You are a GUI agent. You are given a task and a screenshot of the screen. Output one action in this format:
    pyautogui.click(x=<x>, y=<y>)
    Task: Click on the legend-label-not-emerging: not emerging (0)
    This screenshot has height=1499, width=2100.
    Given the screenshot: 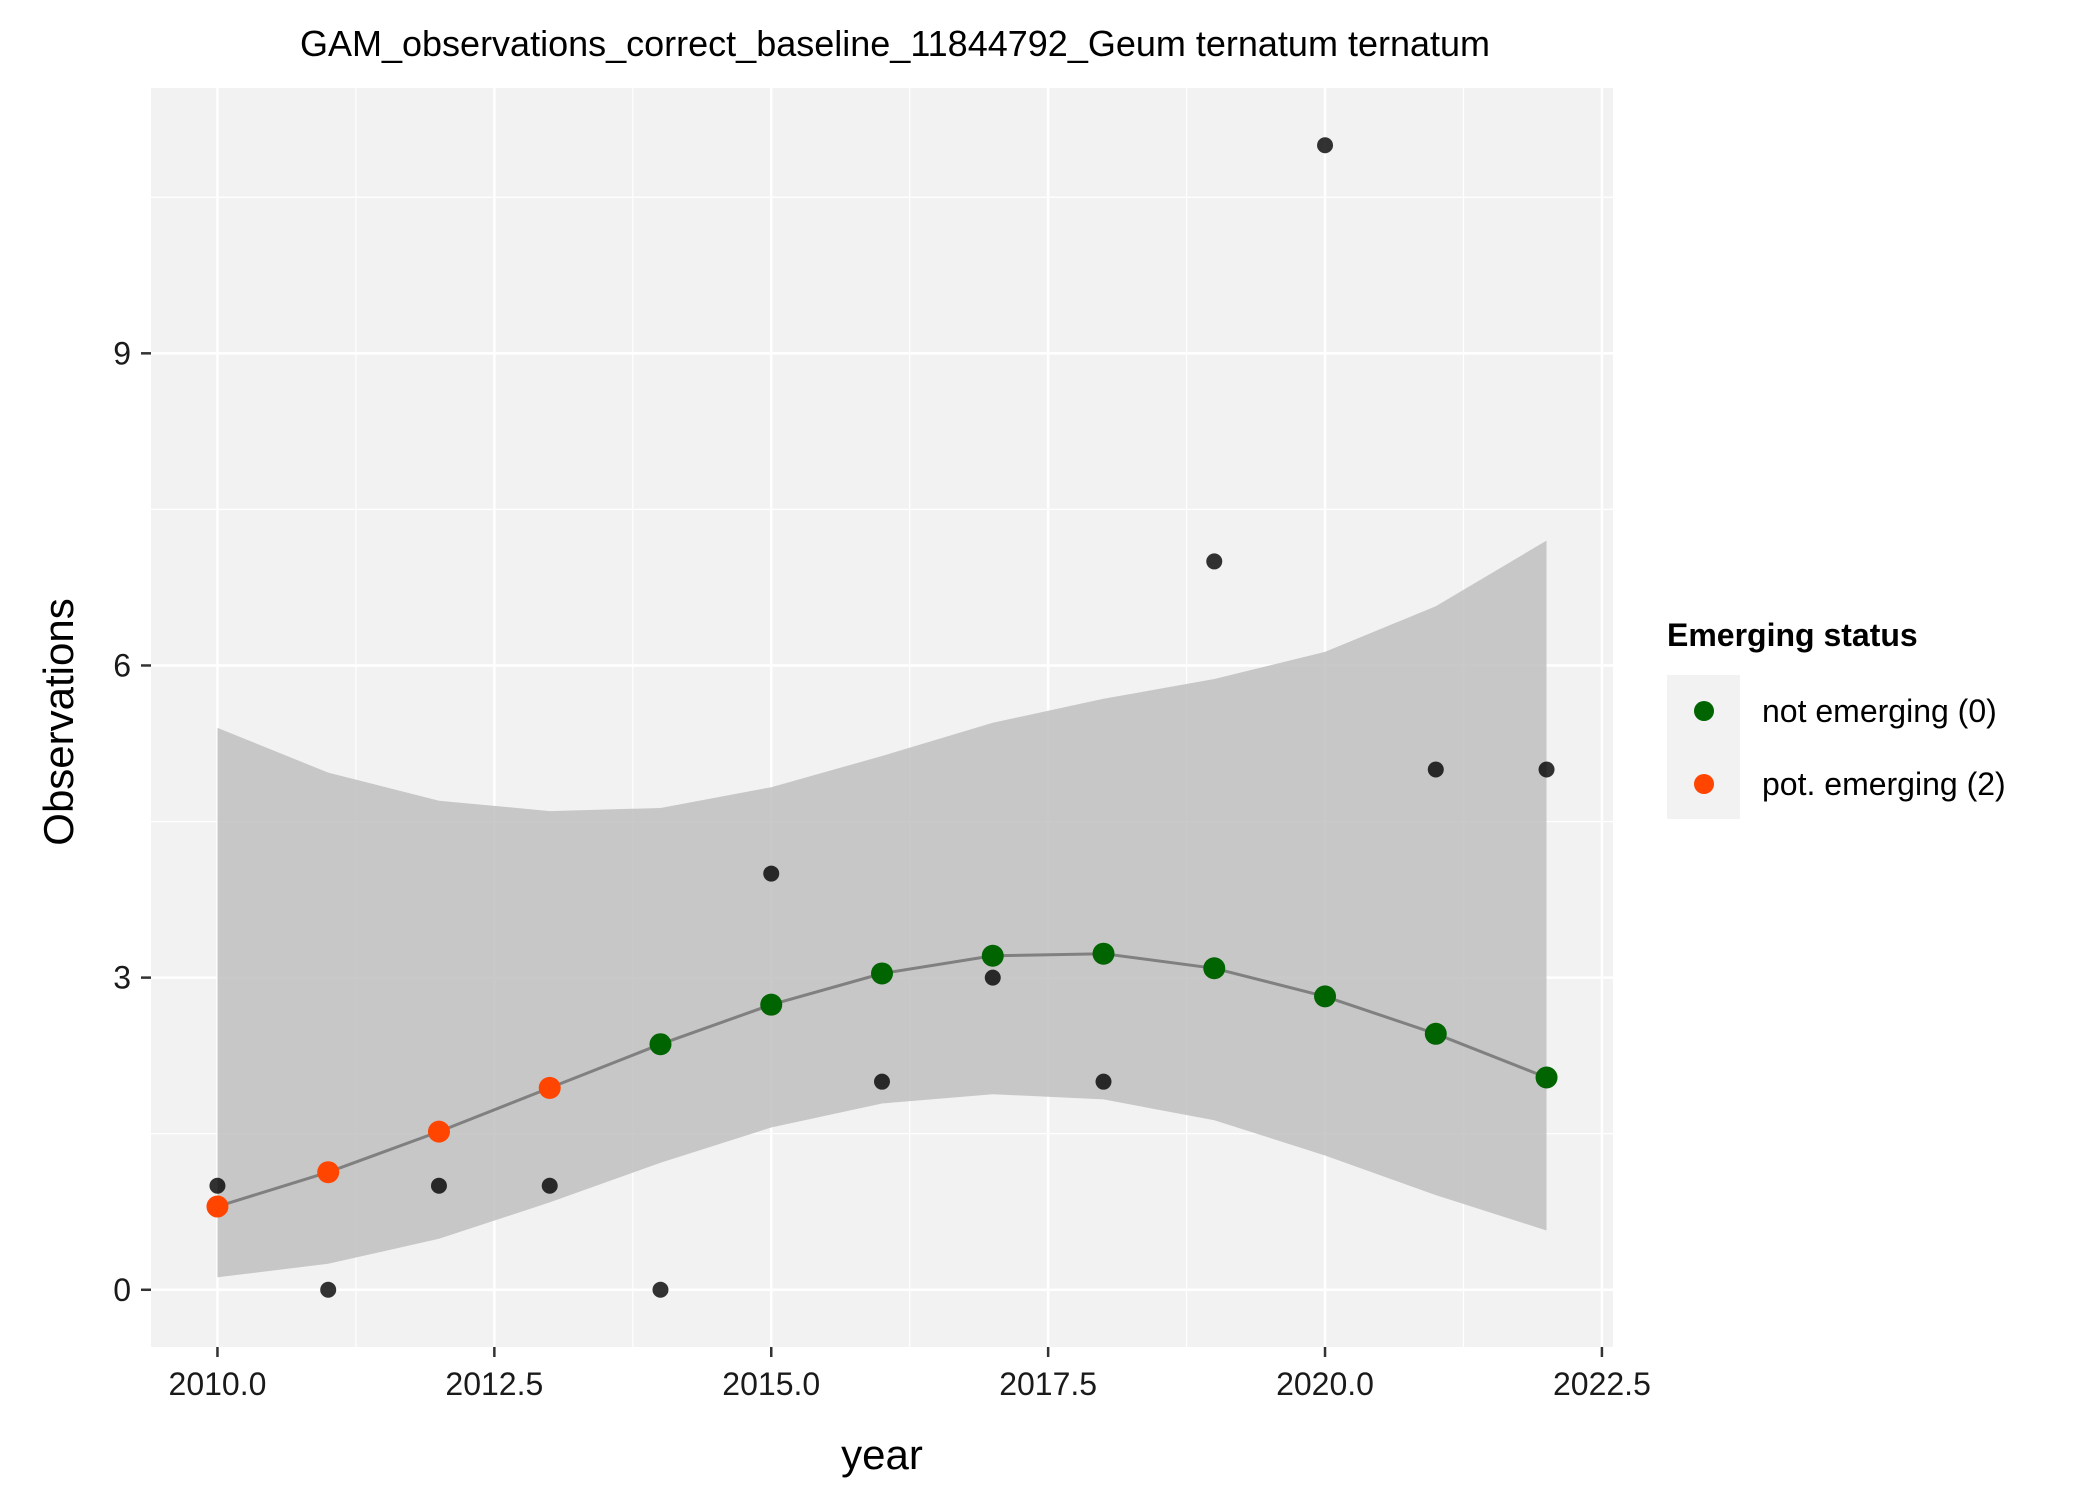 What is the action you would take?
    pyautogui.click(x=1879, y=711)
    